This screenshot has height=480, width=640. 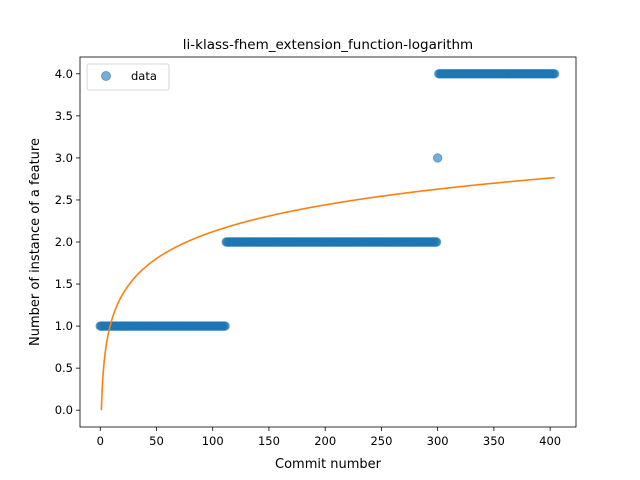 What do you see at coordinates (328, 464) in the screenshot?
I see `x-axis-label: Commit number` at bounding box center [328, 464].